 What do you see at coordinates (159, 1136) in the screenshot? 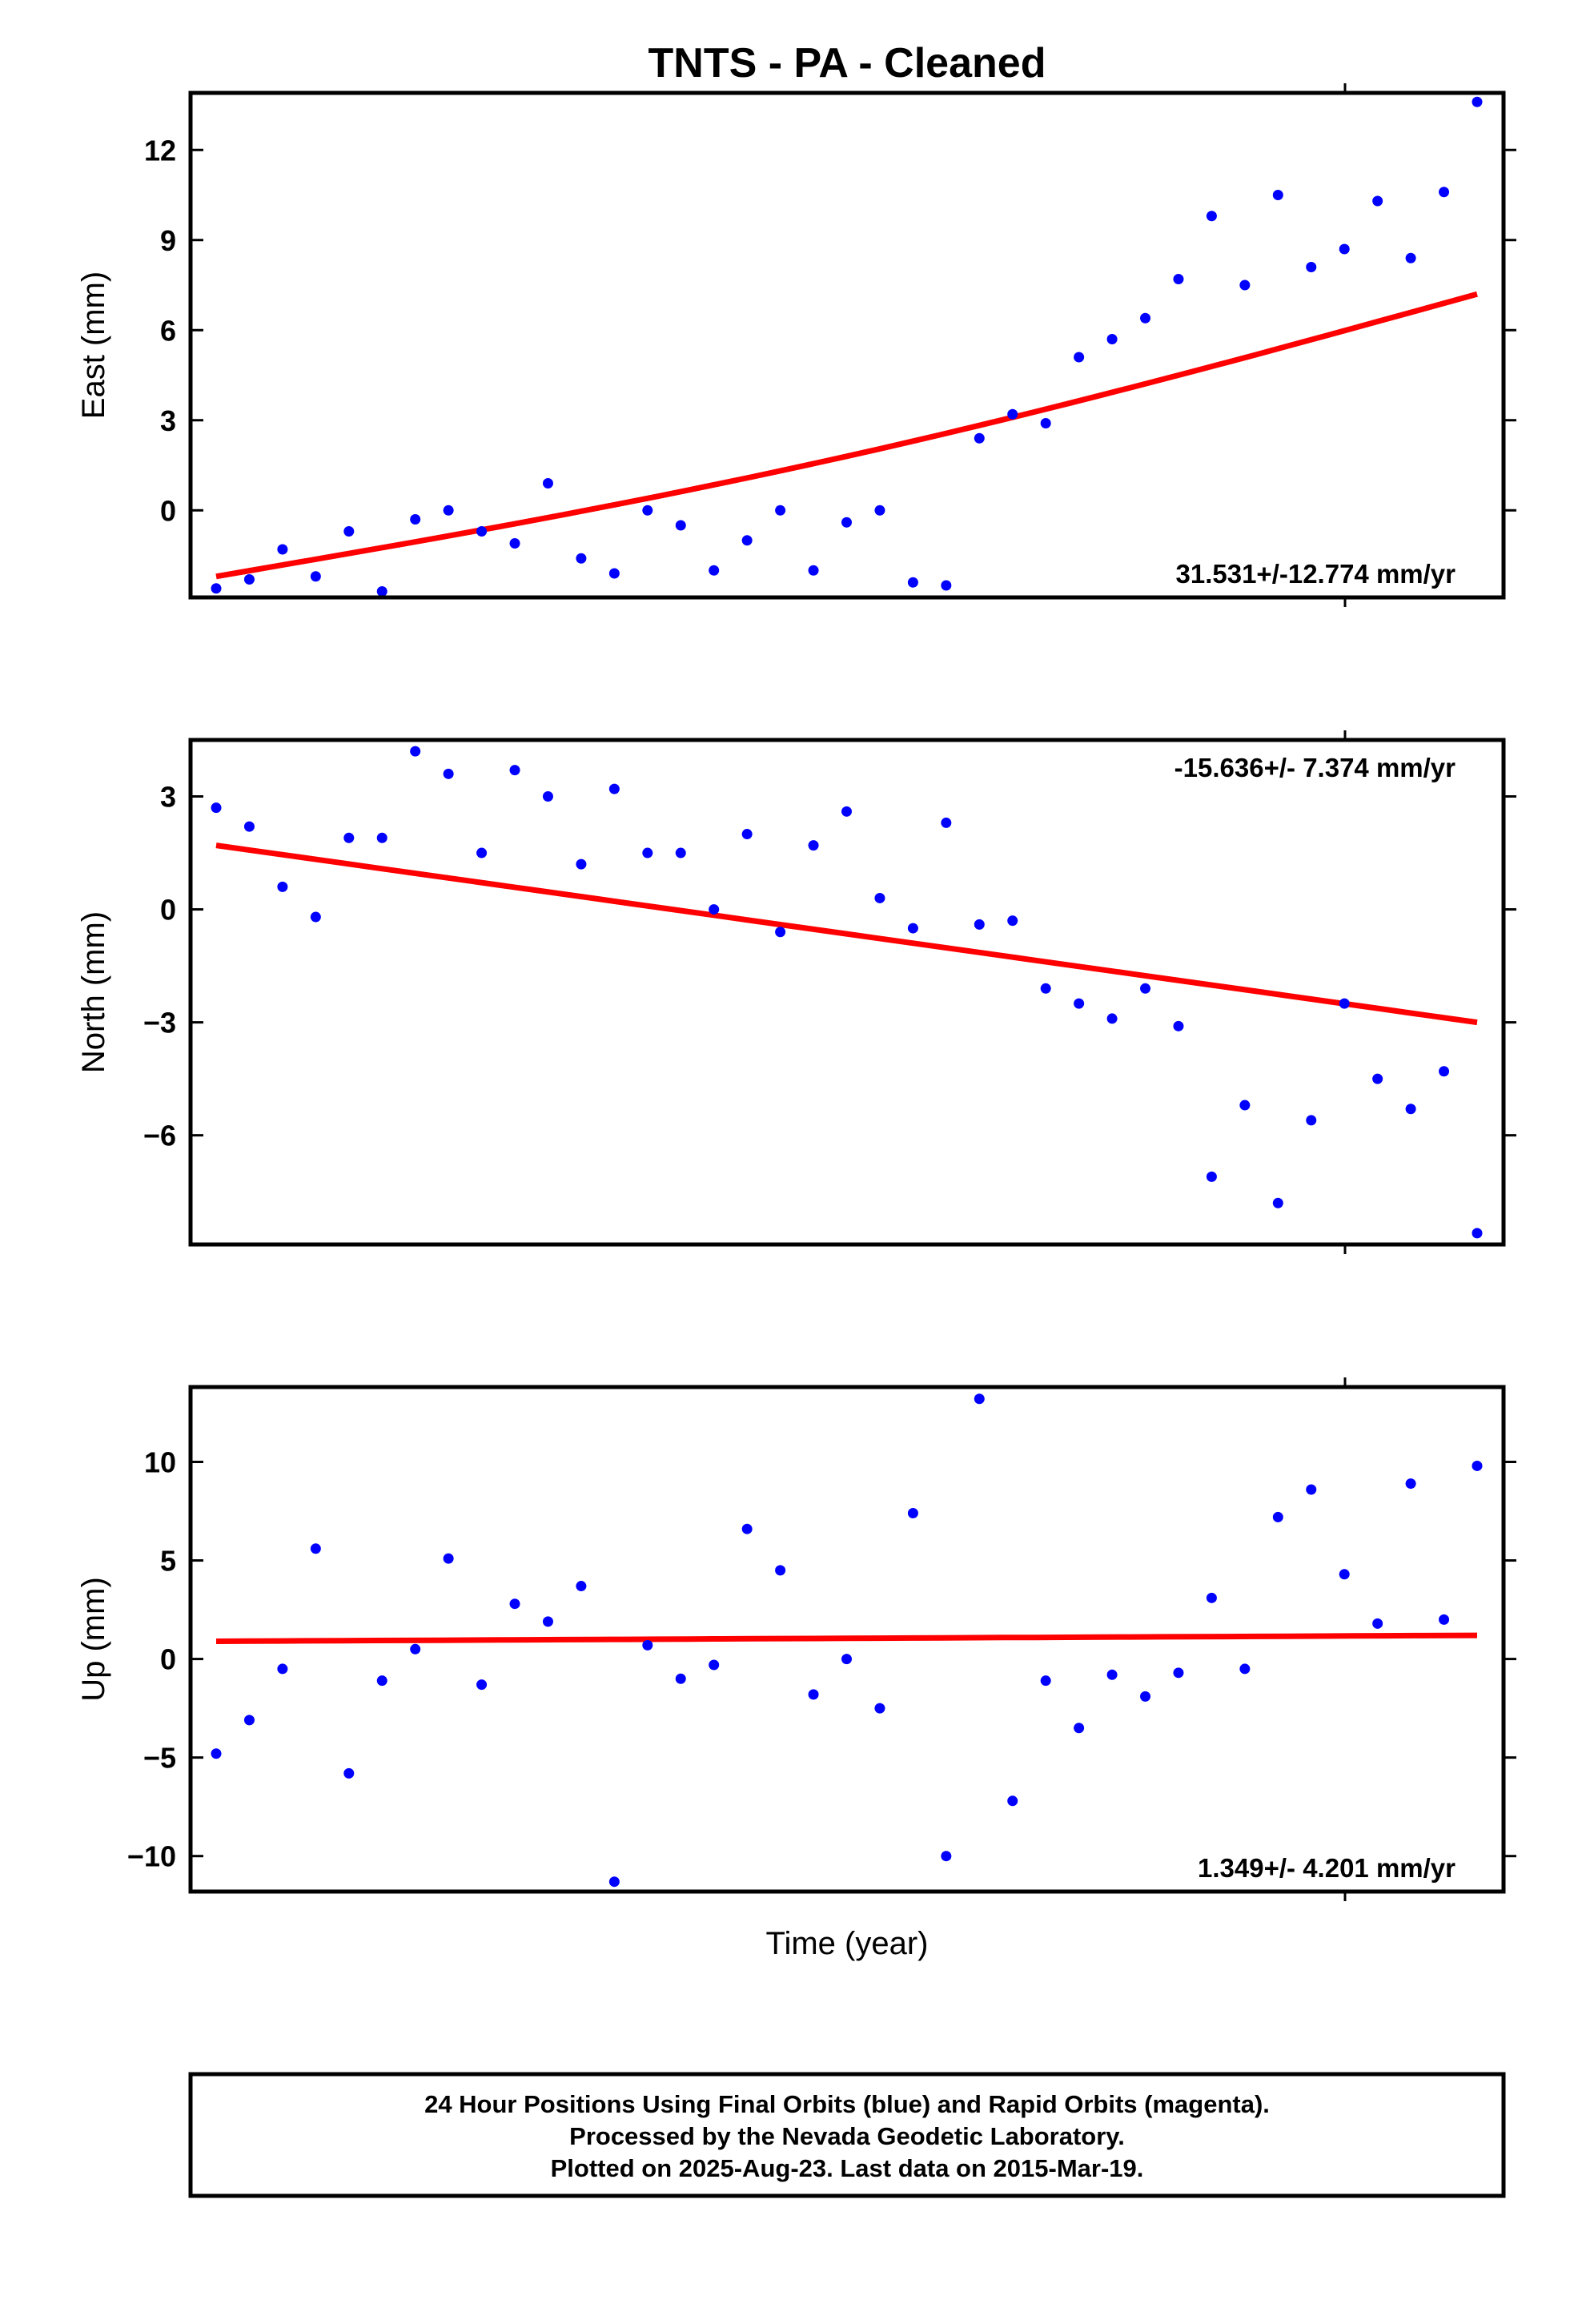
I see `y-tick-label: −6` at bounding box center [159, 1136].